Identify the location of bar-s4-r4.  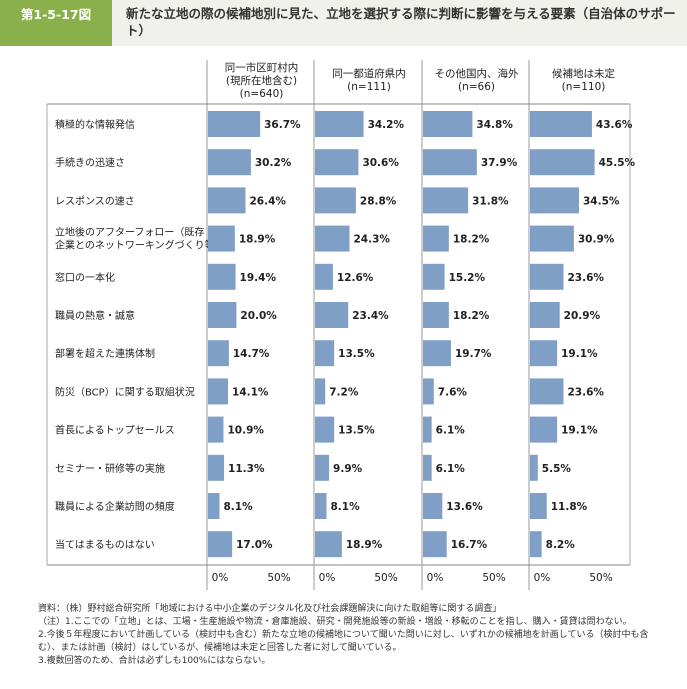
(552, 238).